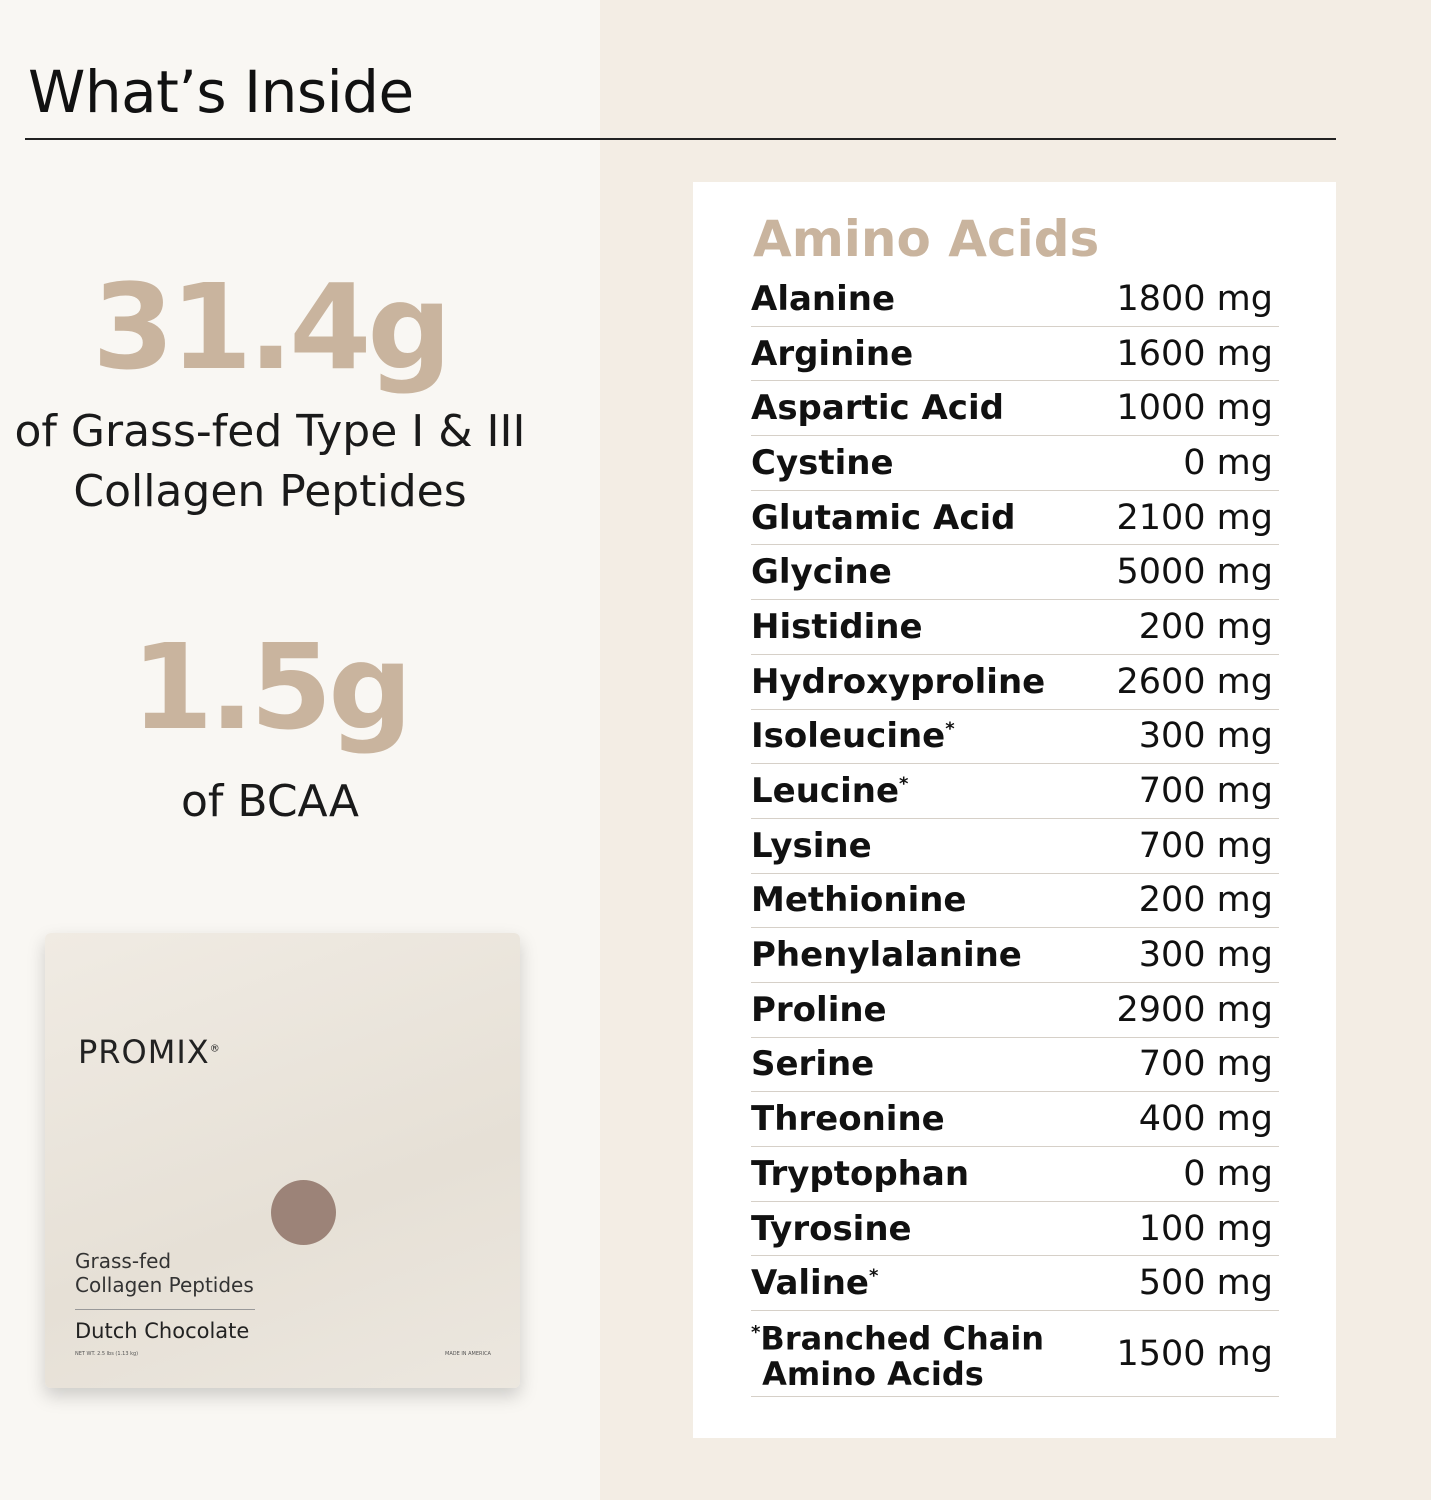 This screenshot has width=1431, height=1500. Describe the element at coordinates (270, 801) in the screenshot. I see `bcaa-label: of BCAA` at that location.